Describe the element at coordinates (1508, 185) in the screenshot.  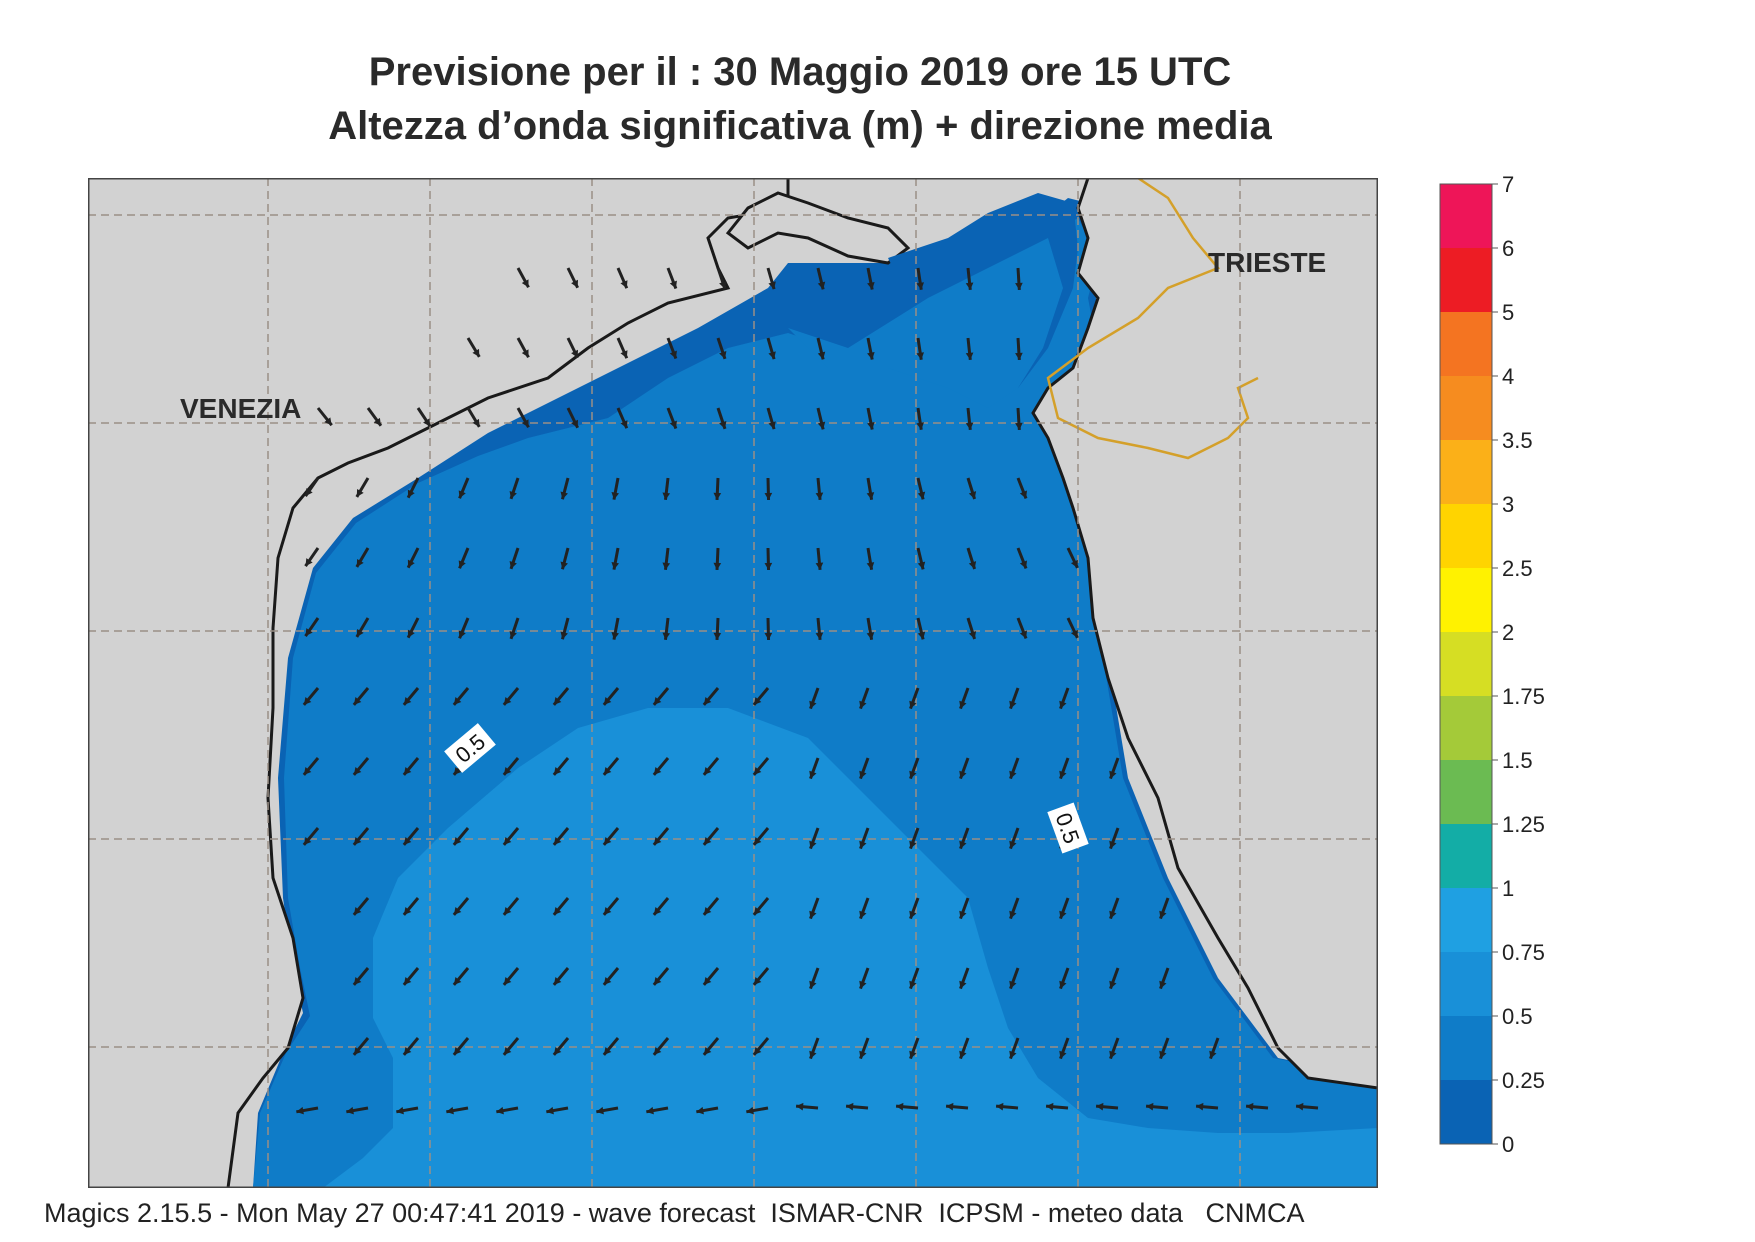
I see `legend-label: 7` at that location.